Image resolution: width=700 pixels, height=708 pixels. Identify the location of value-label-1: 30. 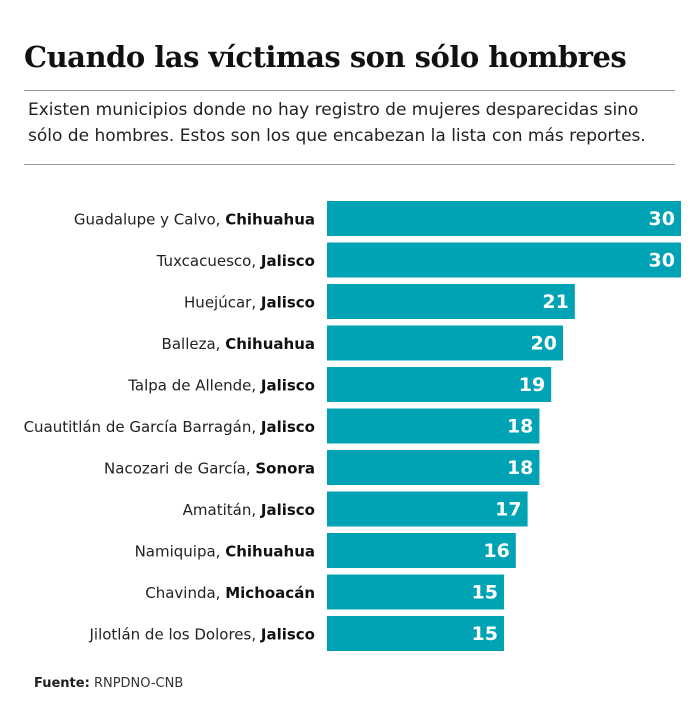
(662, 219).